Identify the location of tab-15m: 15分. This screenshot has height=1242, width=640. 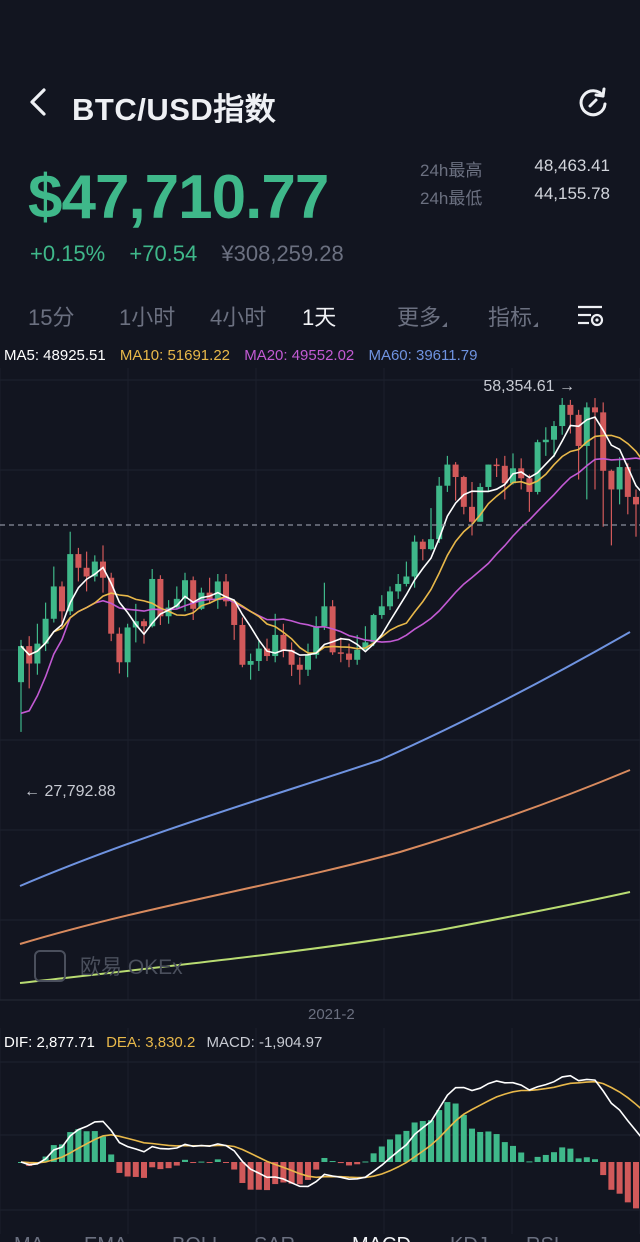
(51, 317).